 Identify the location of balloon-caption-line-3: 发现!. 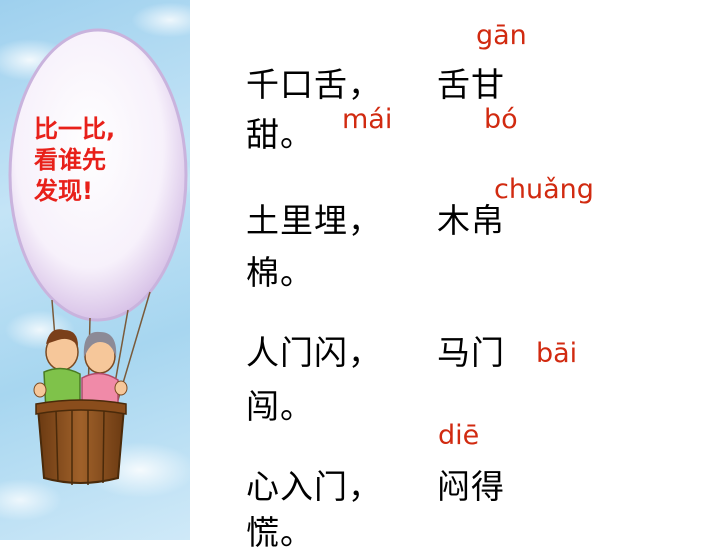
(63, 191).